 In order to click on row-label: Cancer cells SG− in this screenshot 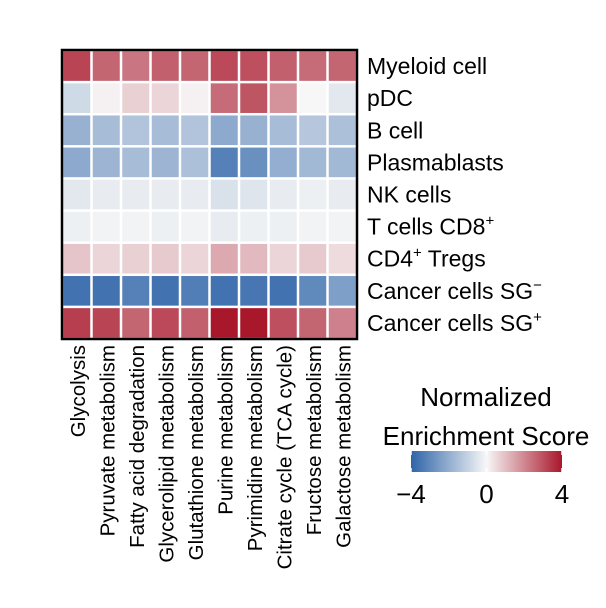, I will do `click(454, 290)`.